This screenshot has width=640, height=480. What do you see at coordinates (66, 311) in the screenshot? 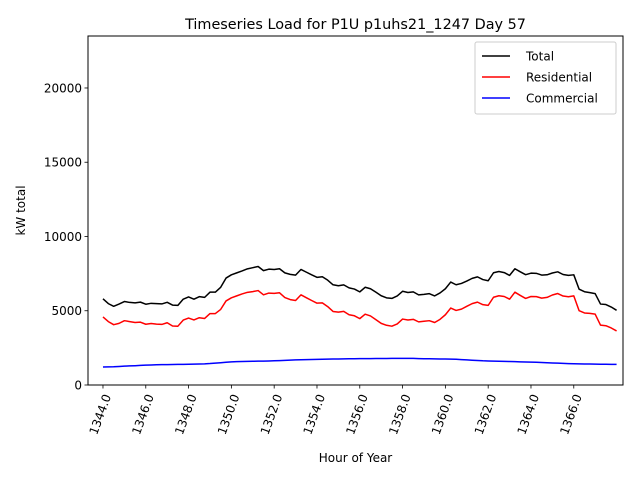
I see `y-tick-label: 5000` at bounding box center [66, 311].